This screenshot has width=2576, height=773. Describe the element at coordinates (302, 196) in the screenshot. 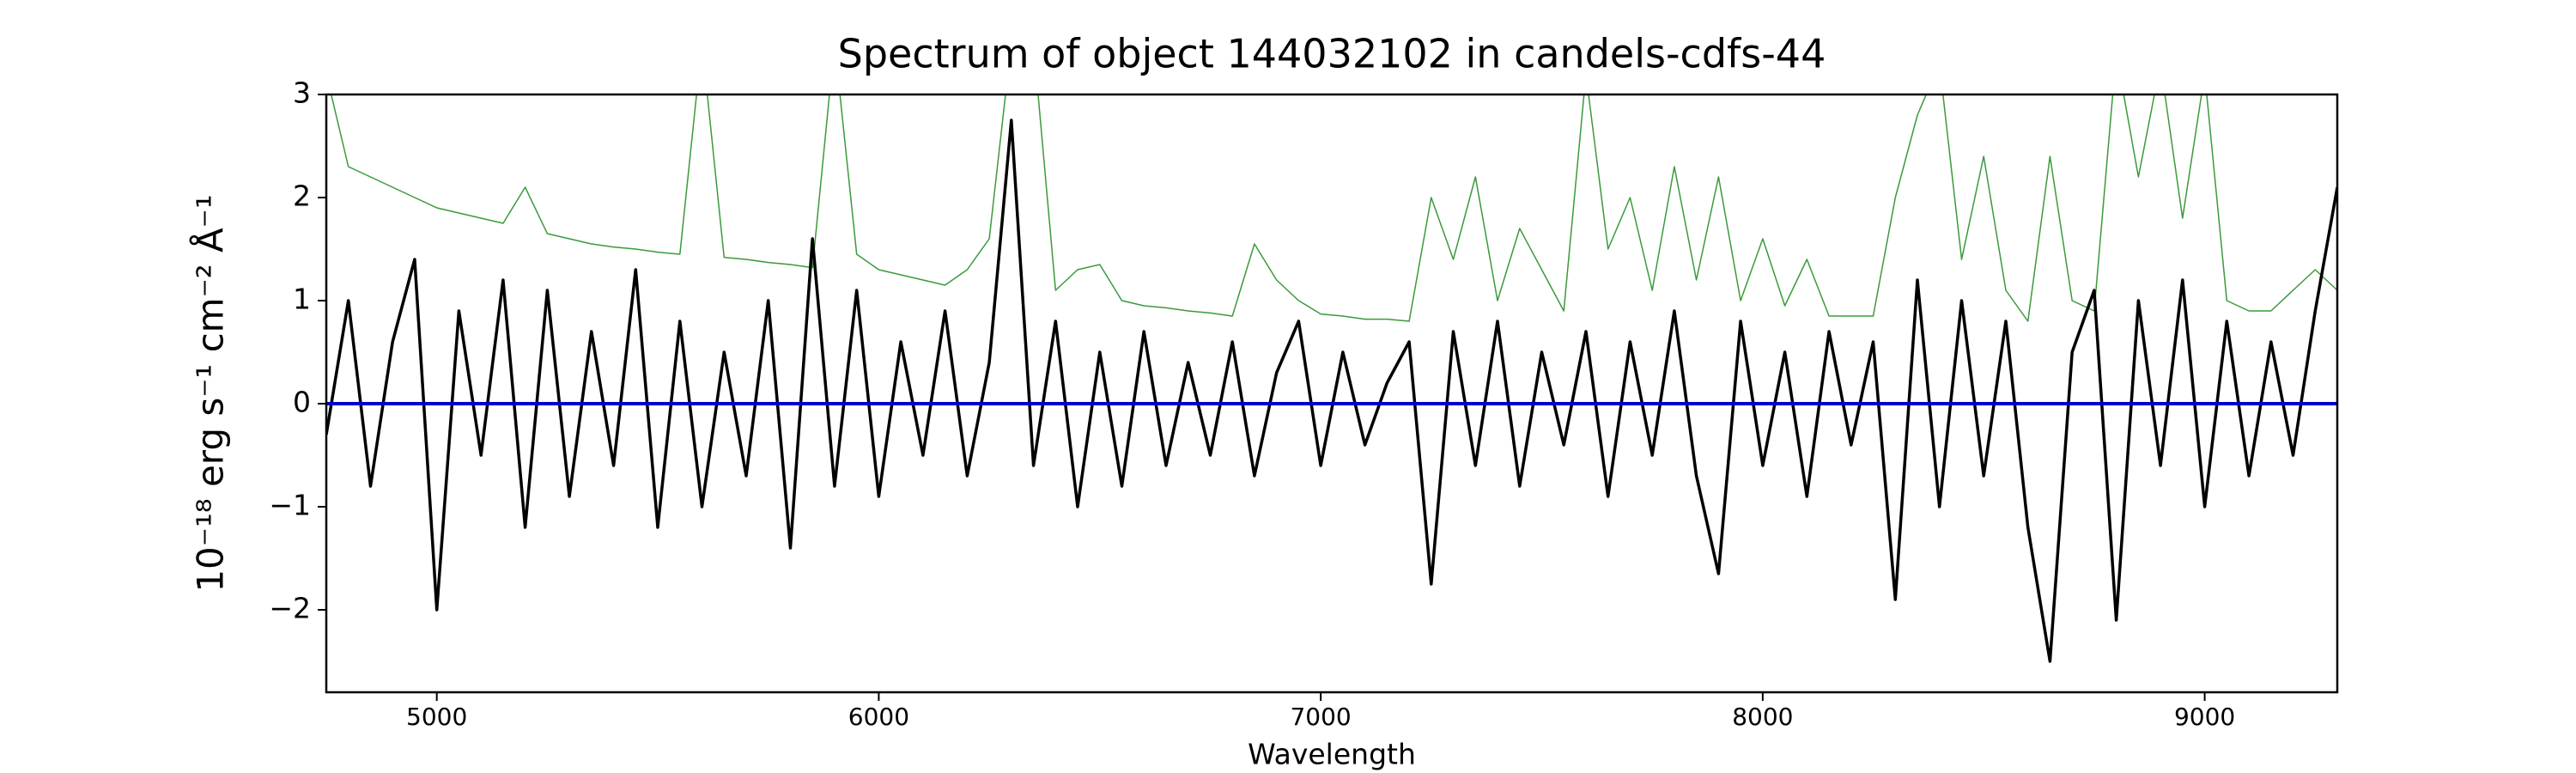

I see `y-tick-label: 2` at that location.